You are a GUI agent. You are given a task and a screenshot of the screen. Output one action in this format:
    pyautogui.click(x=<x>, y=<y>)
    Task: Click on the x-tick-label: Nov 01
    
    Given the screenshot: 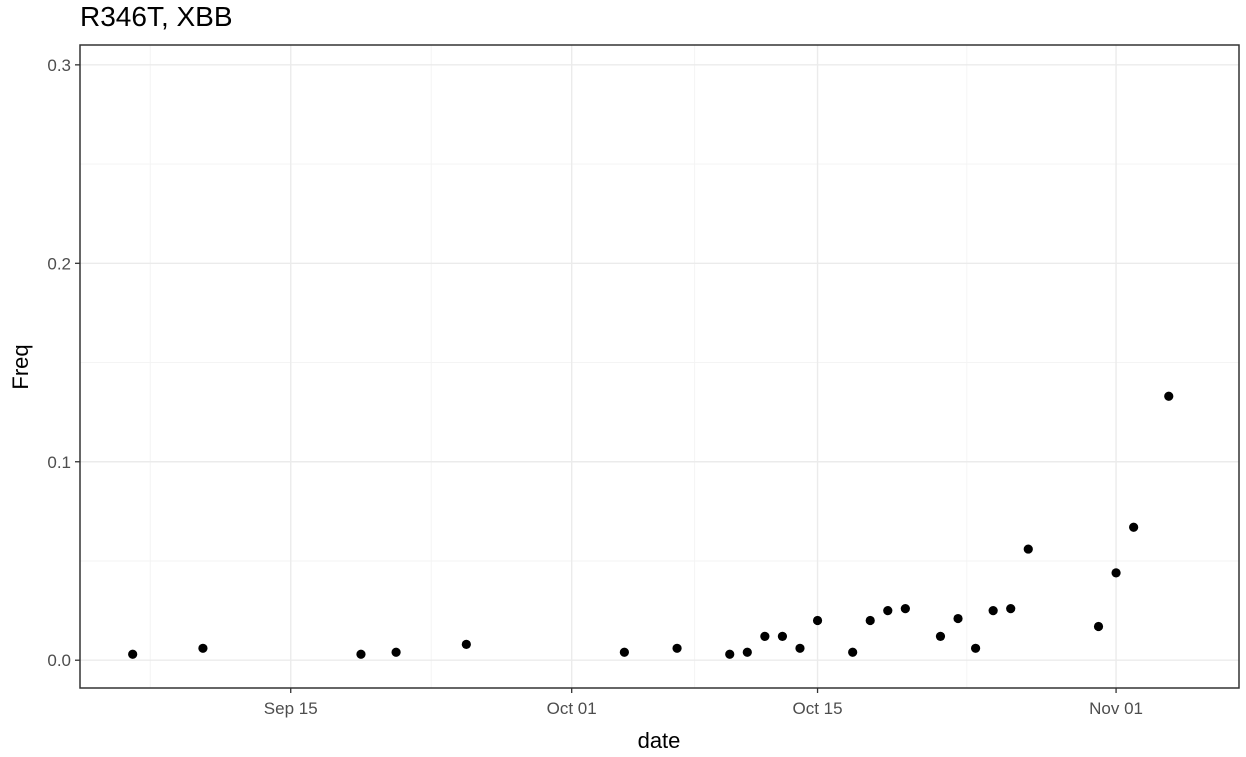 What is the action you would take?
    pyautogui.click(x=1116, y=708)
    